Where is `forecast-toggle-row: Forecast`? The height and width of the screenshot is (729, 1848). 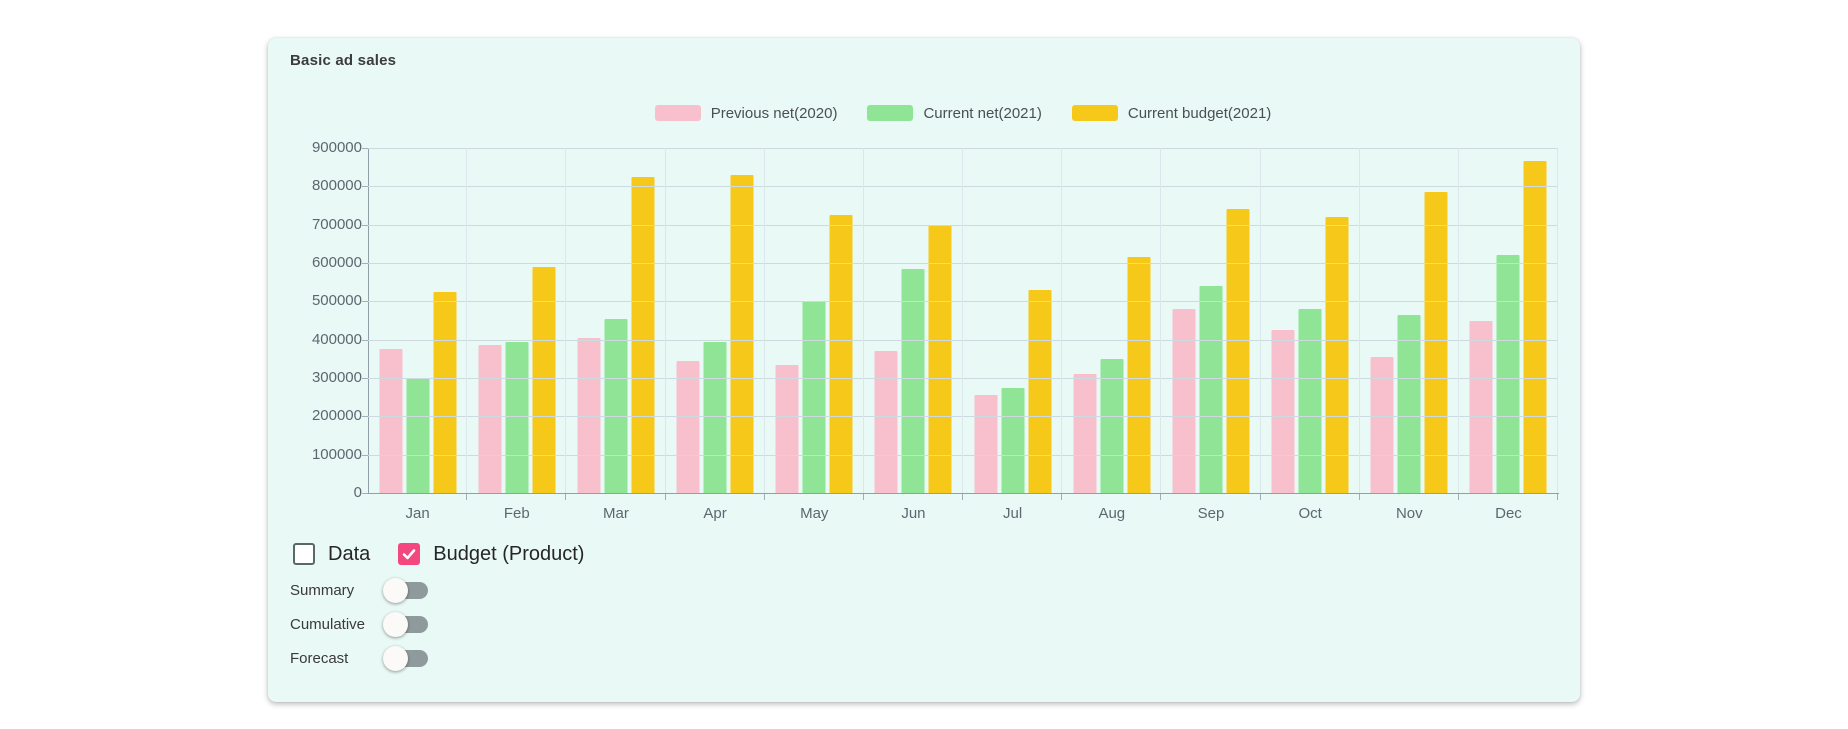 forecast-toggle-row: Forecast is located at coordinates (359, 658).